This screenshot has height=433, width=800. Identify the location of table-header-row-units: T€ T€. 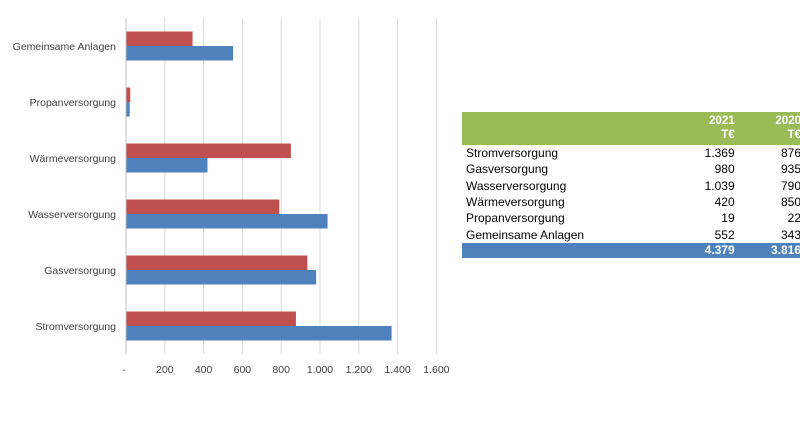
(631, 136).